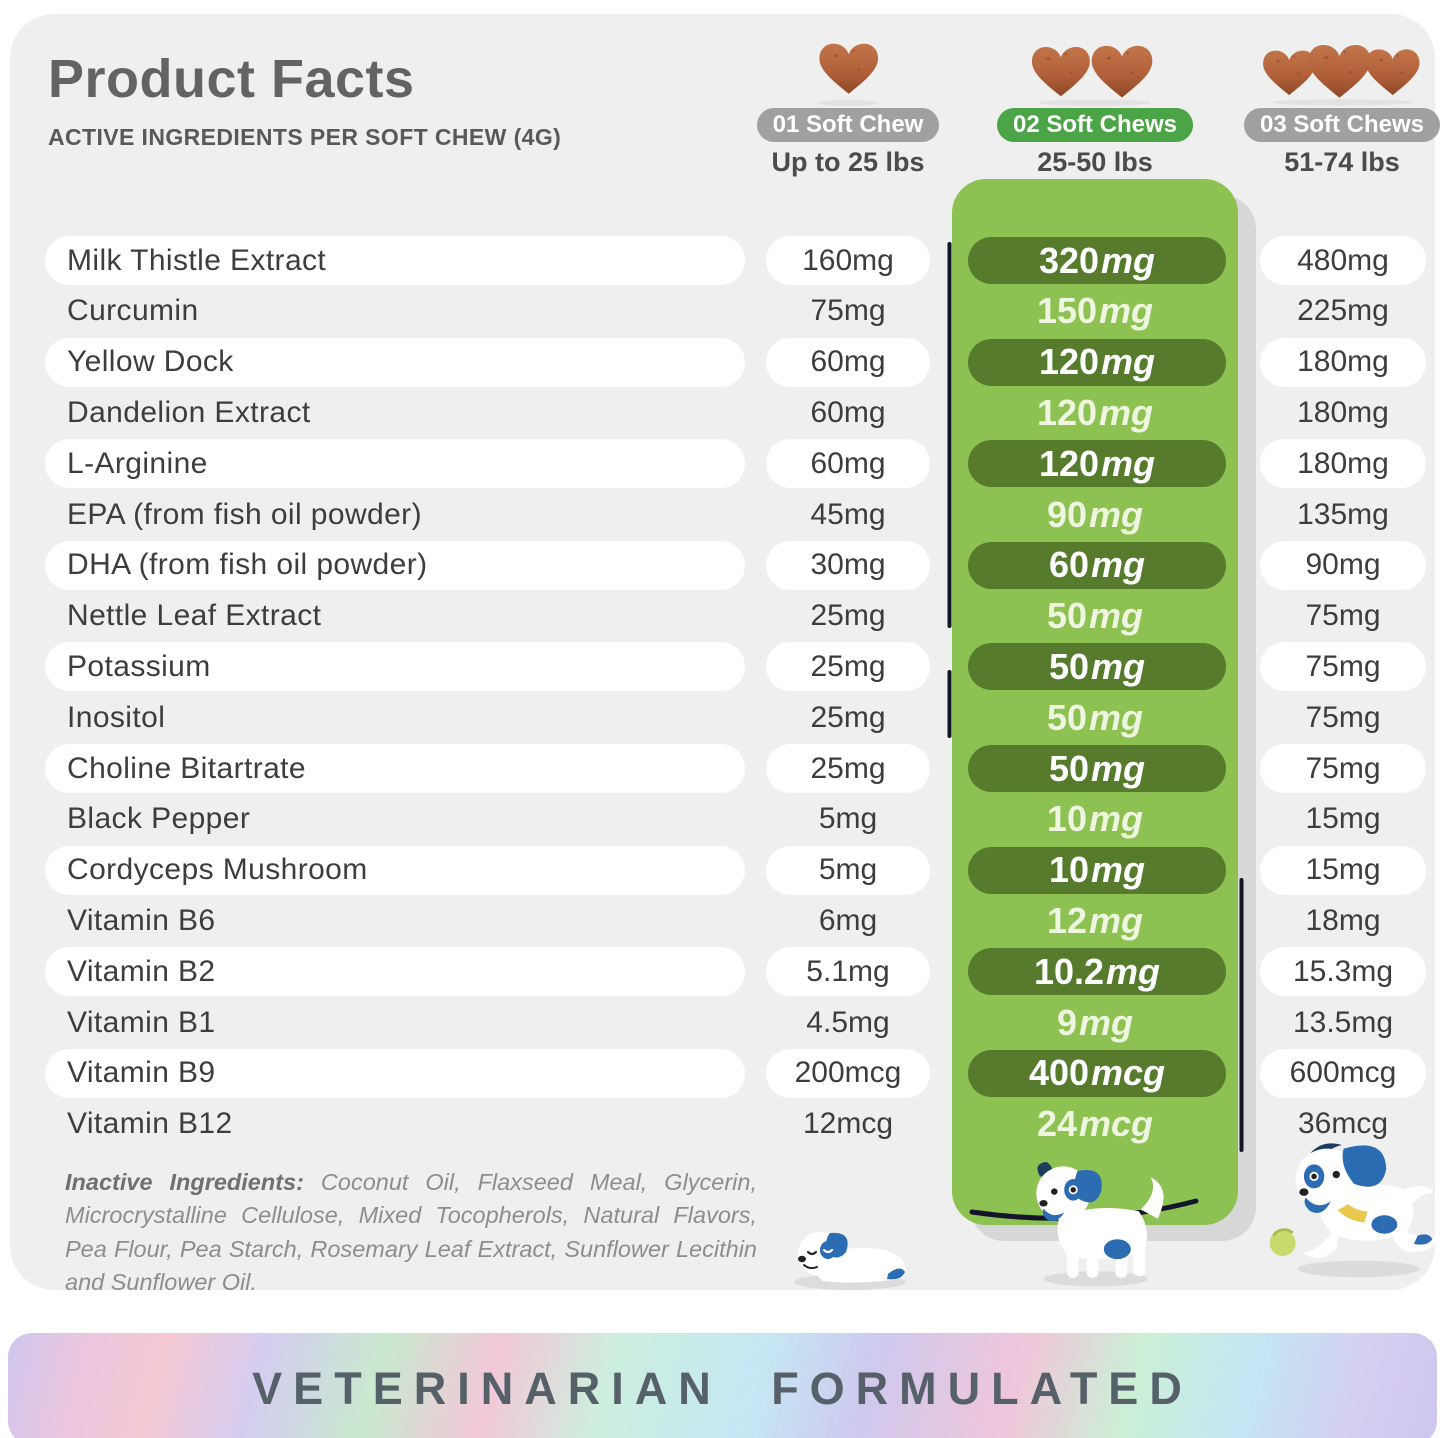  What do you see at coordinates (194, 616) in the screenshot?
I see `ingredient-name: Nettle Leaf Extract` at bounding box center [194, 616].